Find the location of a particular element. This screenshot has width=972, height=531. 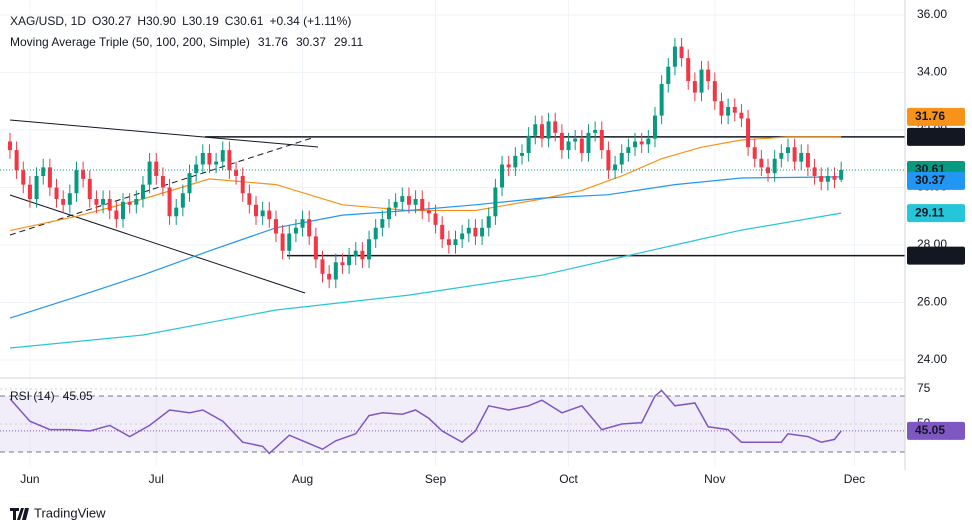

rsi-tick-label: 75 is located at coordinates (924, 388).